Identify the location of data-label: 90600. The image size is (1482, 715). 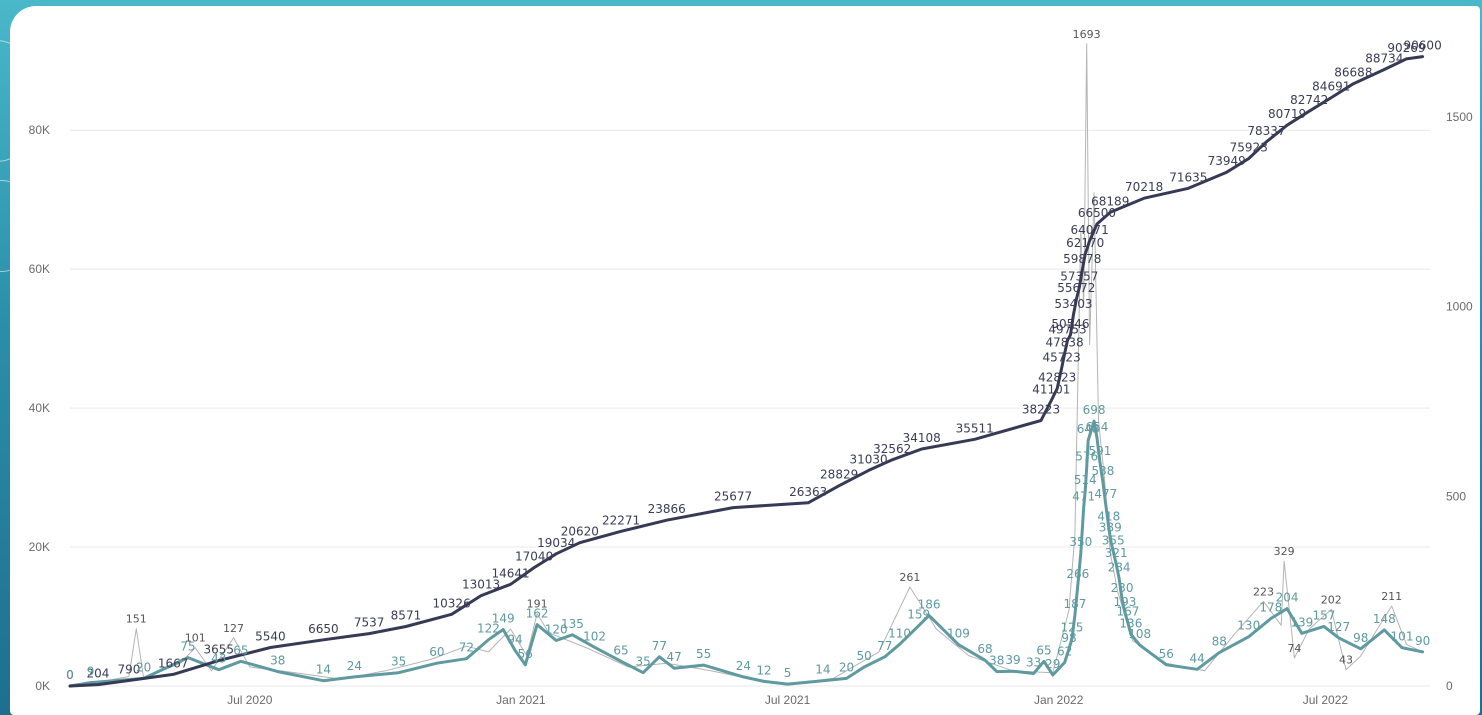
(1423, 46).